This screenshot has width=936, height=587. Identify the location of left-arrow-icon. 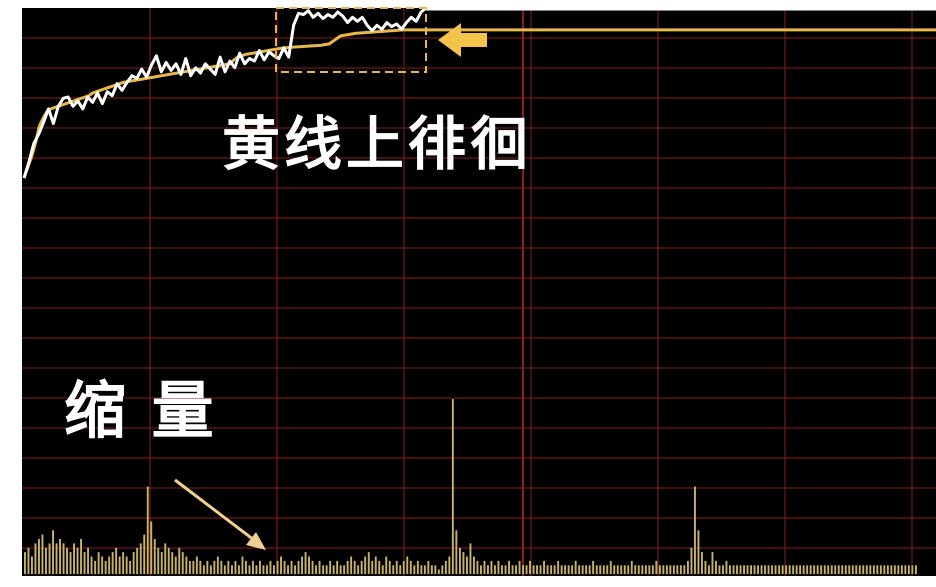
(462, 40).